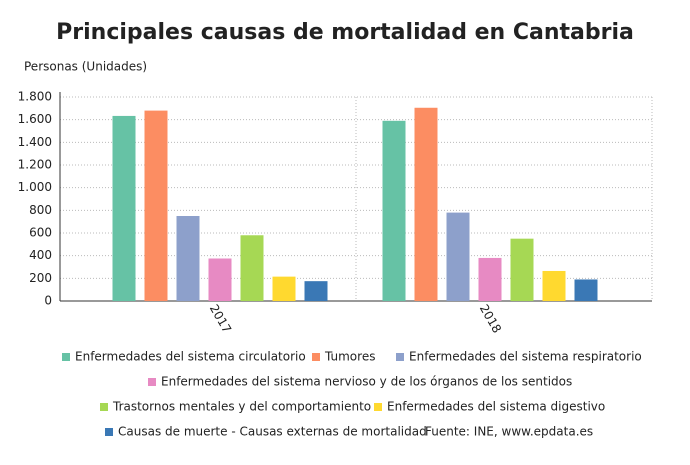  I want to click on x-tick-label: 2018, so click(490, 318).